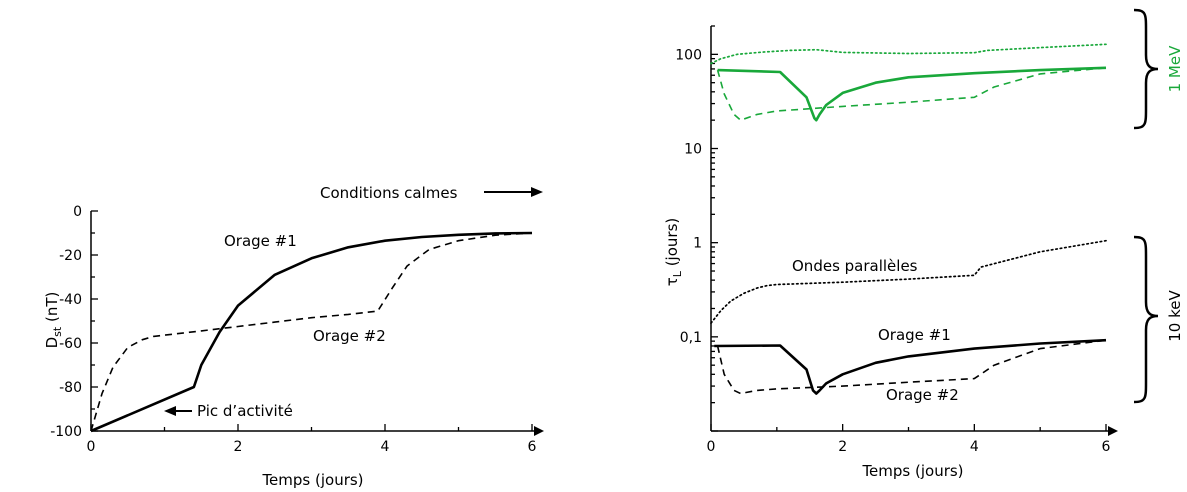  I want to click on tau-x-axis: 0 2 4 6, so click(912, 439).